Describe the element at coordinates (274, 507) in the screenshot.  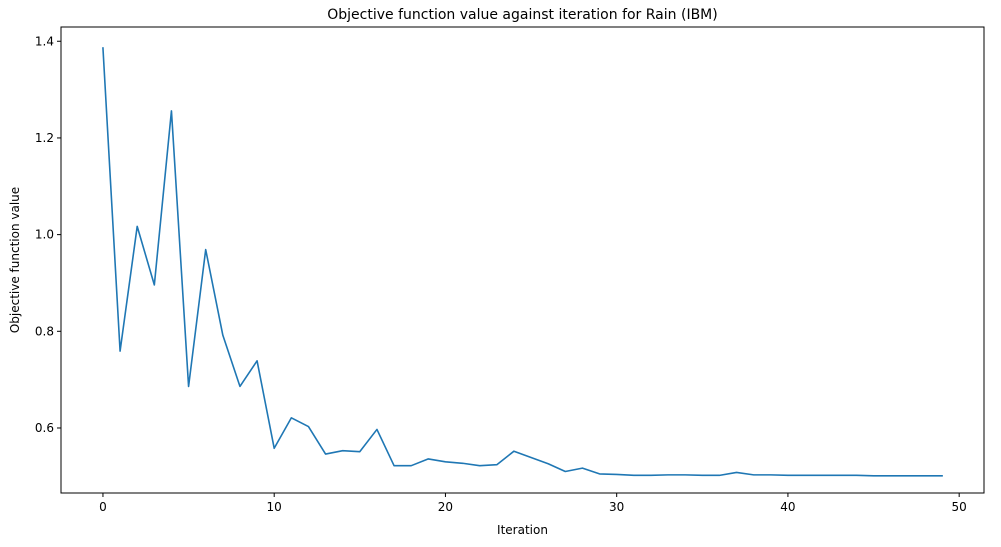
I see `x-tick-label: 10` at that location.